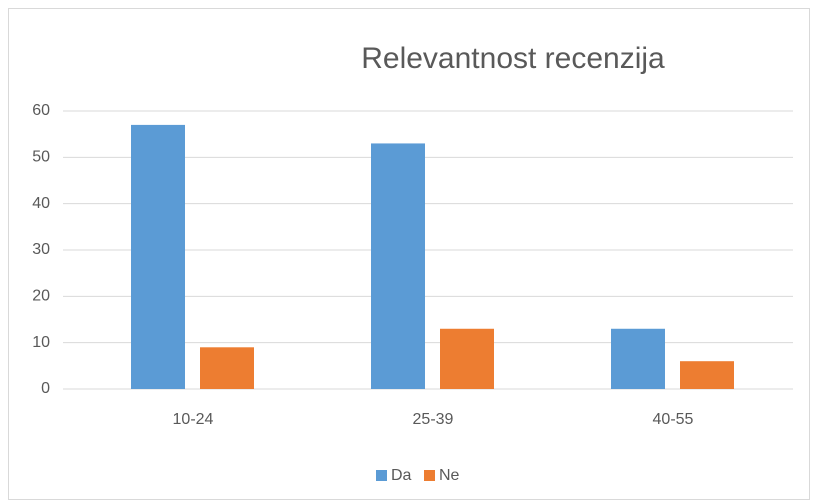  What do you see at coordinates (41, 342) in the screenshot?
I see `y-tick-label: 10` at bounding box center [41, 342].